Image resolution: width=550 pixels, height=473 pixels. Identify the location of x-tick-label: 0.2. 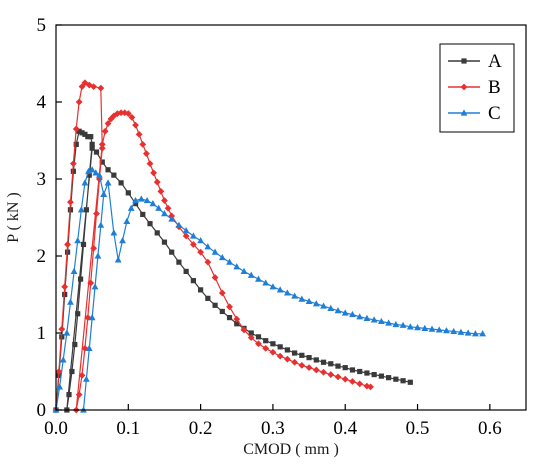
(201, 428).